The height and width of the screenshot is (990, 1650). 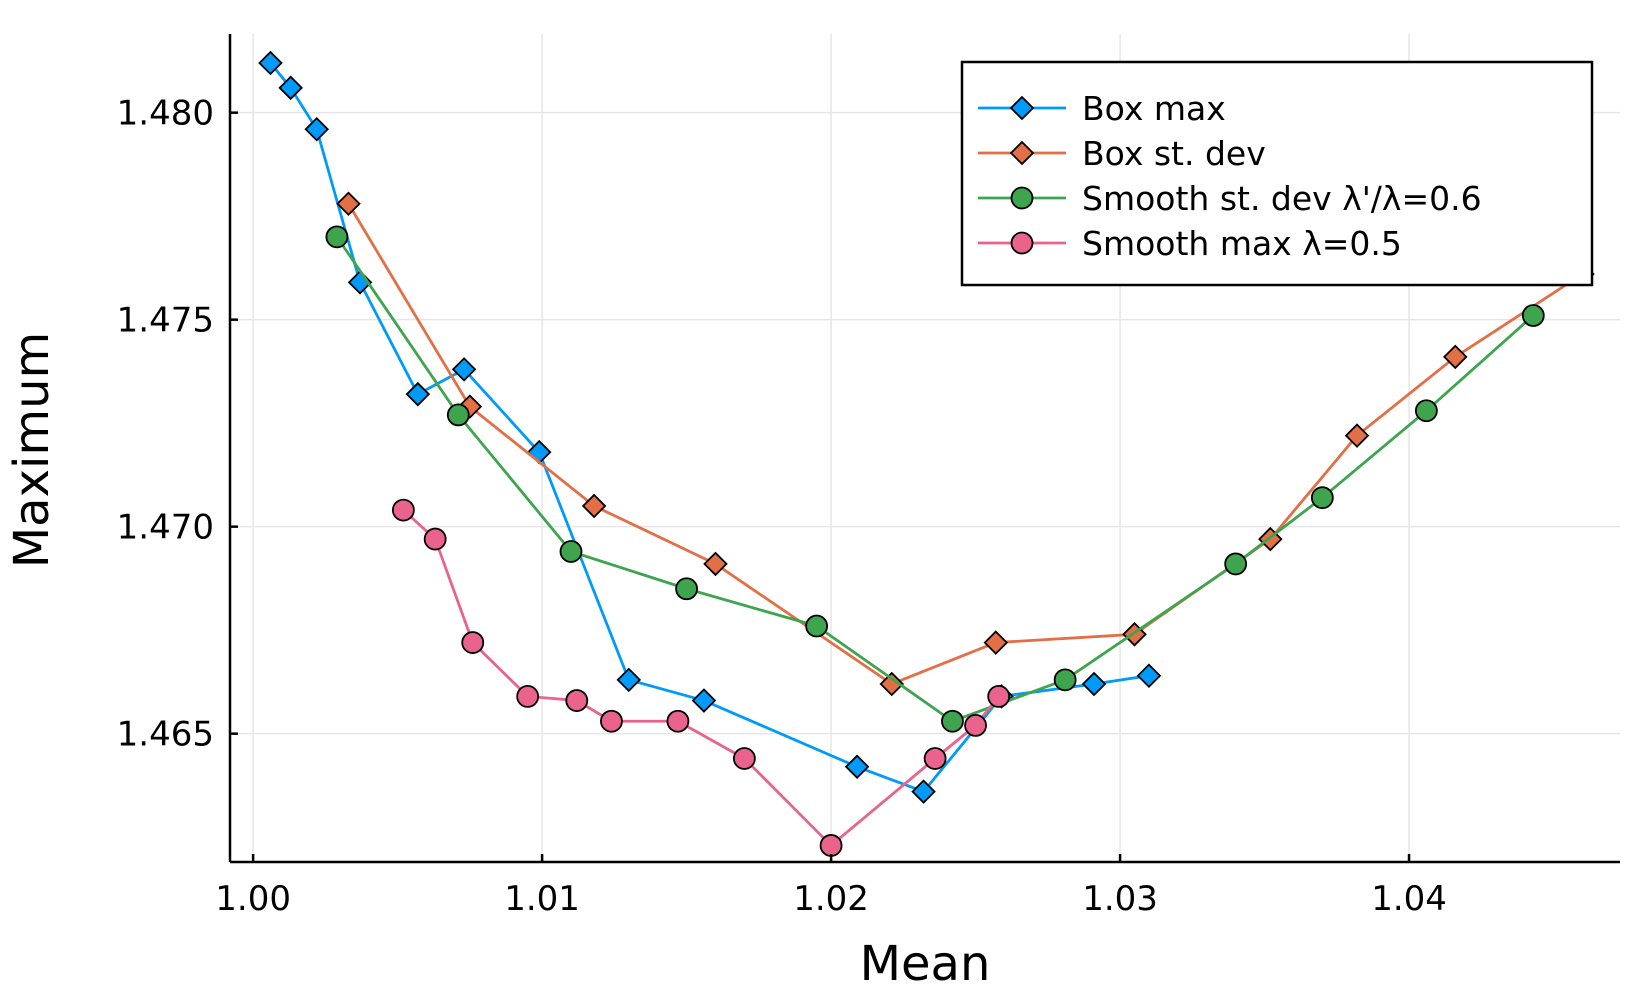 I want to click on y-tick-label: 1.480, so click(x=165, y=114).